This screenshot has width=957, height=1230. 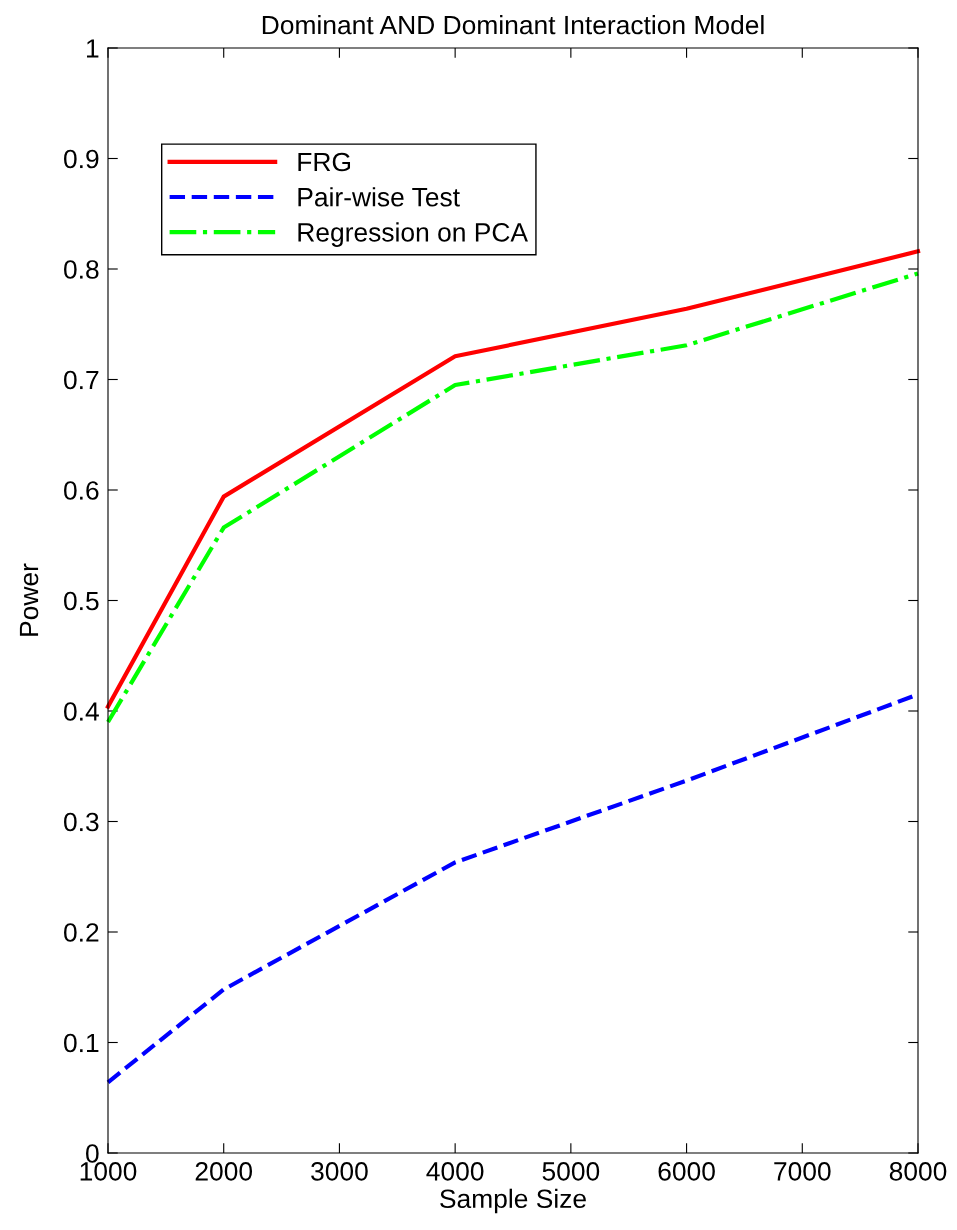 What do you see at coordinates (379, 197) in the screenshot?
I see `legend-label: Pair-wise Test` at bounding box center [379, 197].